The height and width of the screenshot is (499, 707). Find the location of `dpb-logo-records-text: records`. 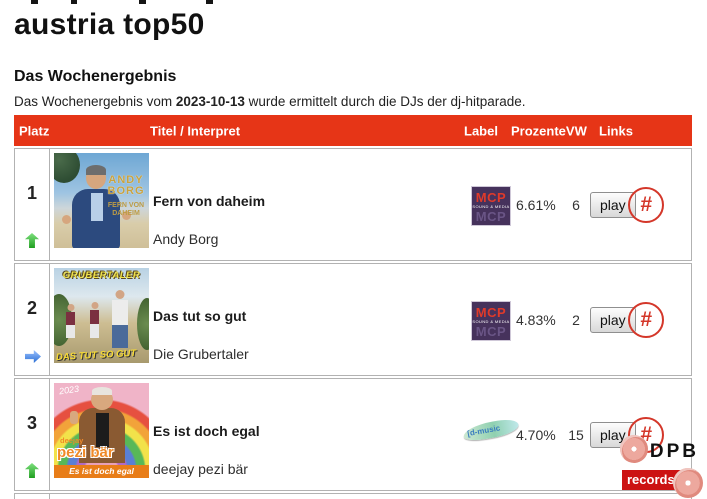

dpb-logo-records-text: records is located at coordinates (651, 479).